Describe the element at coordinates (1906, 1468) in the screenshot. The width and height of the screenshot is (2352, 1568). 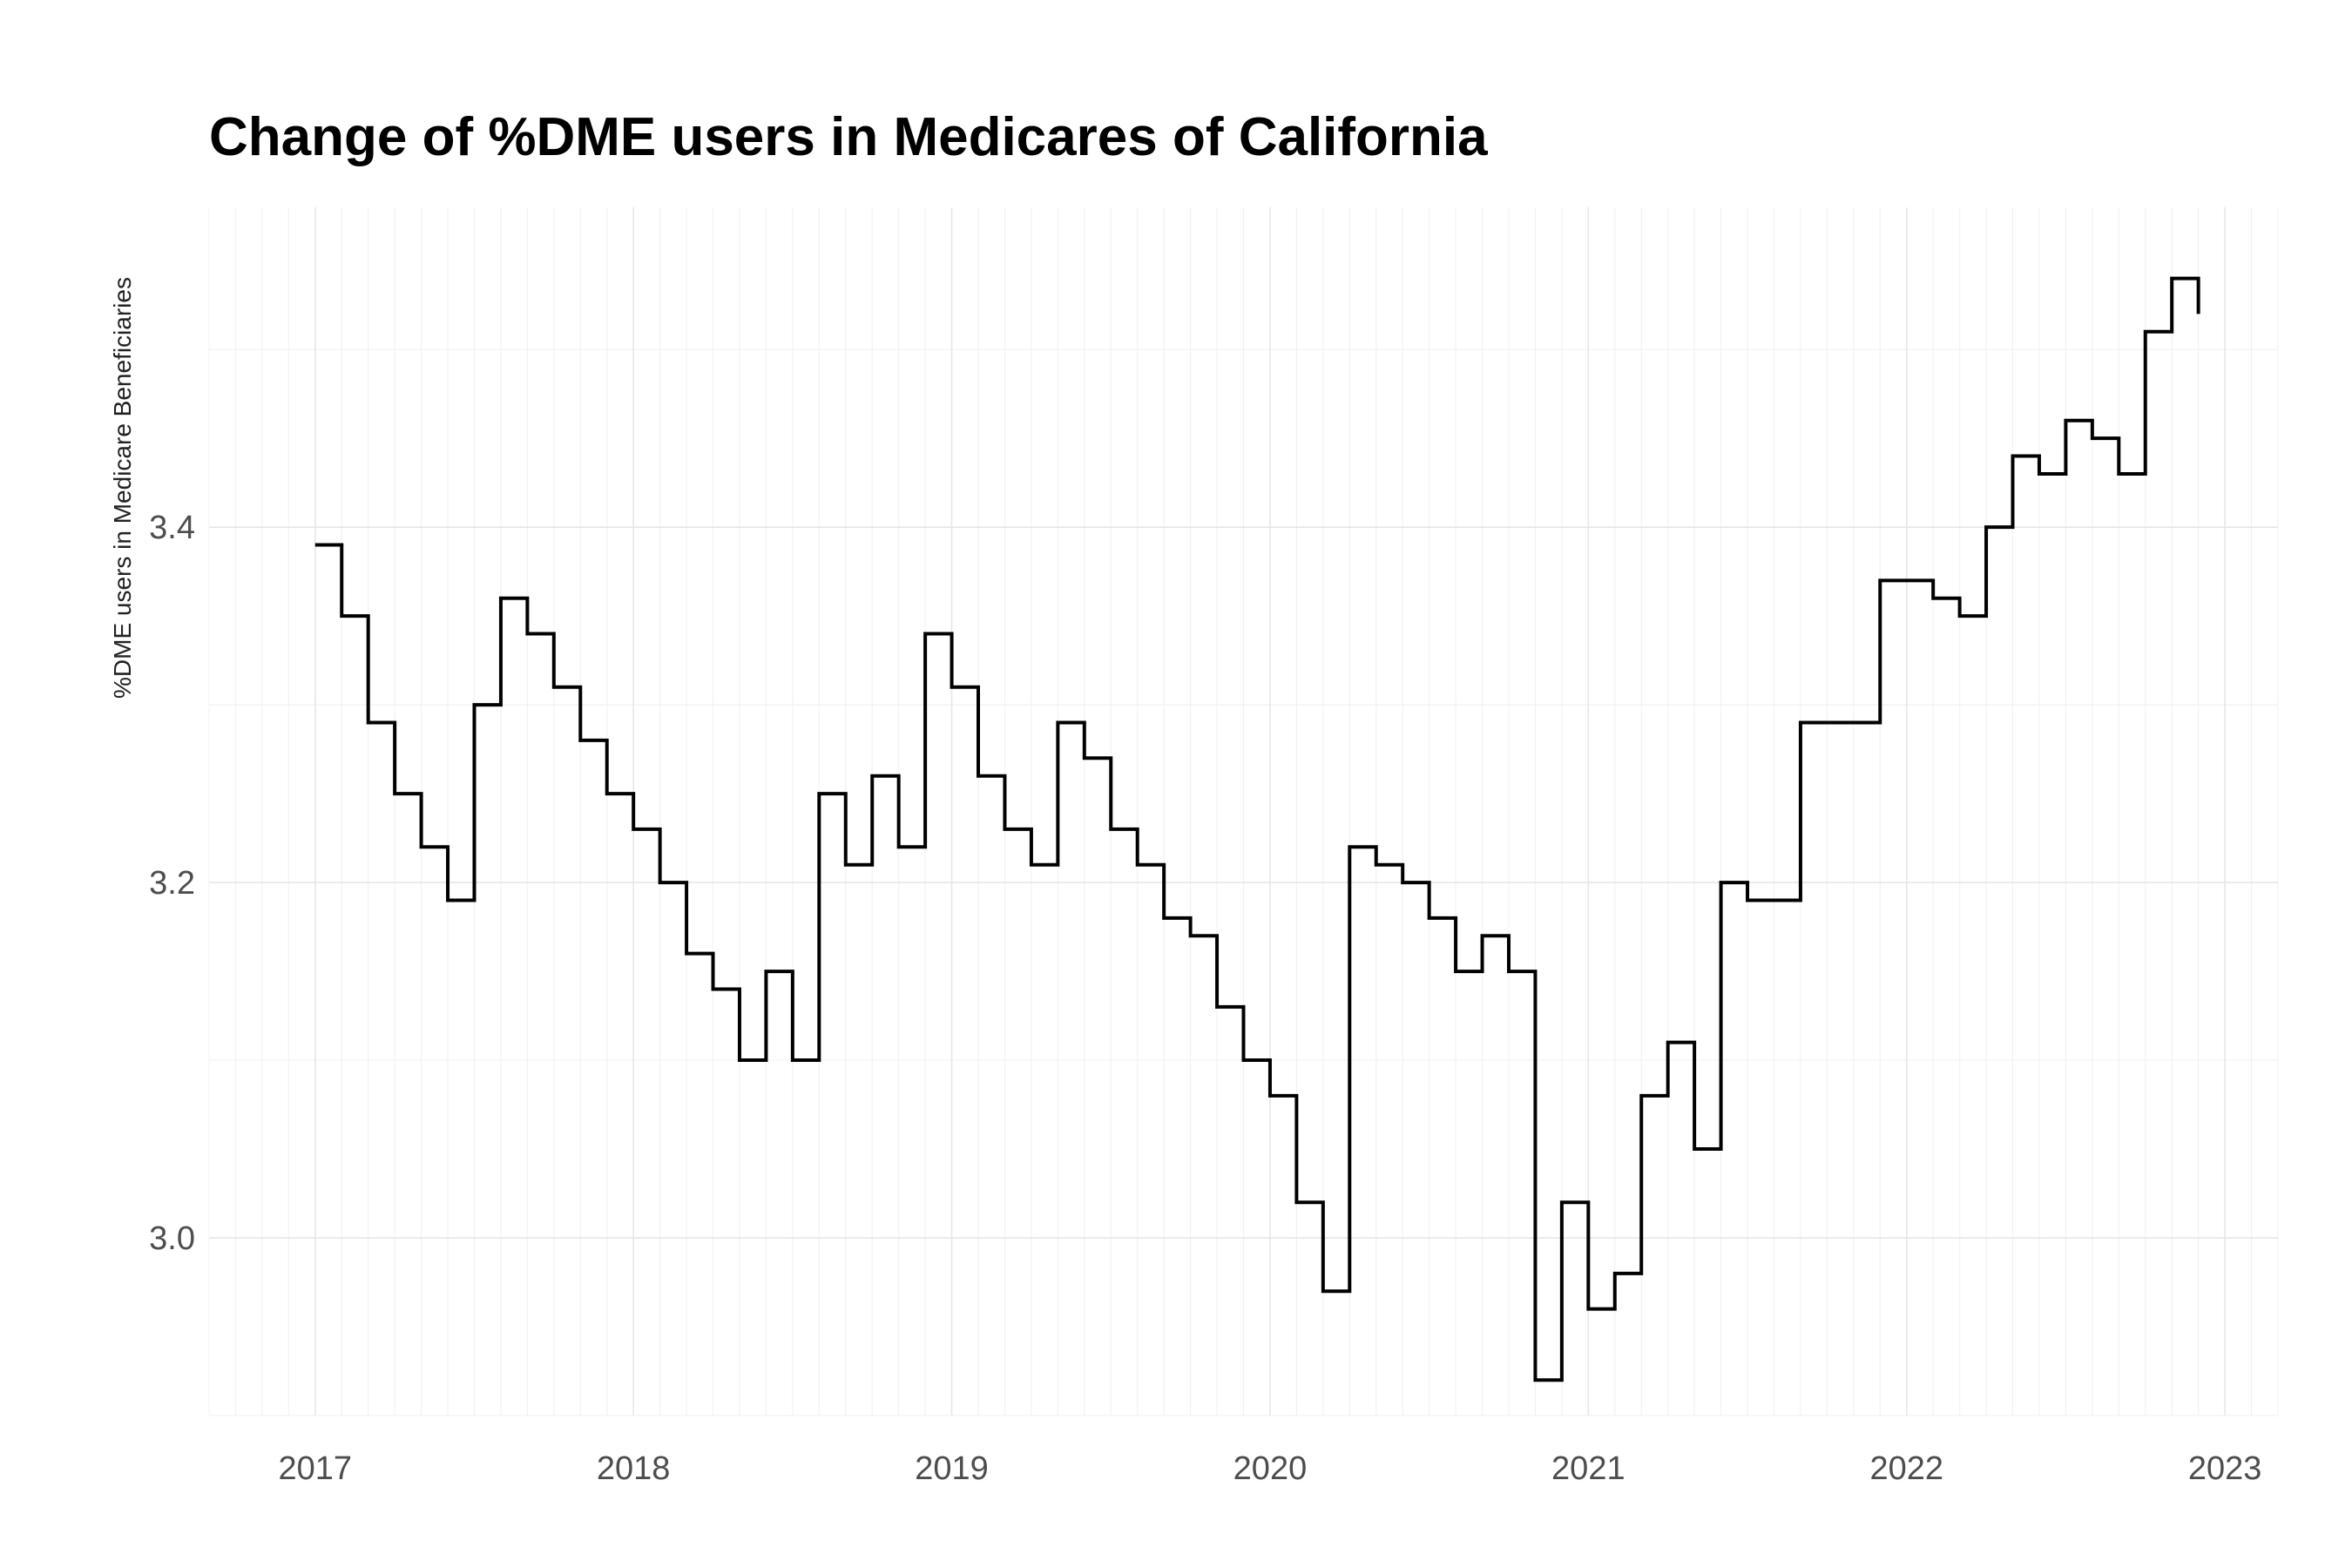
I see `x-tick-label: 2022` at that location.